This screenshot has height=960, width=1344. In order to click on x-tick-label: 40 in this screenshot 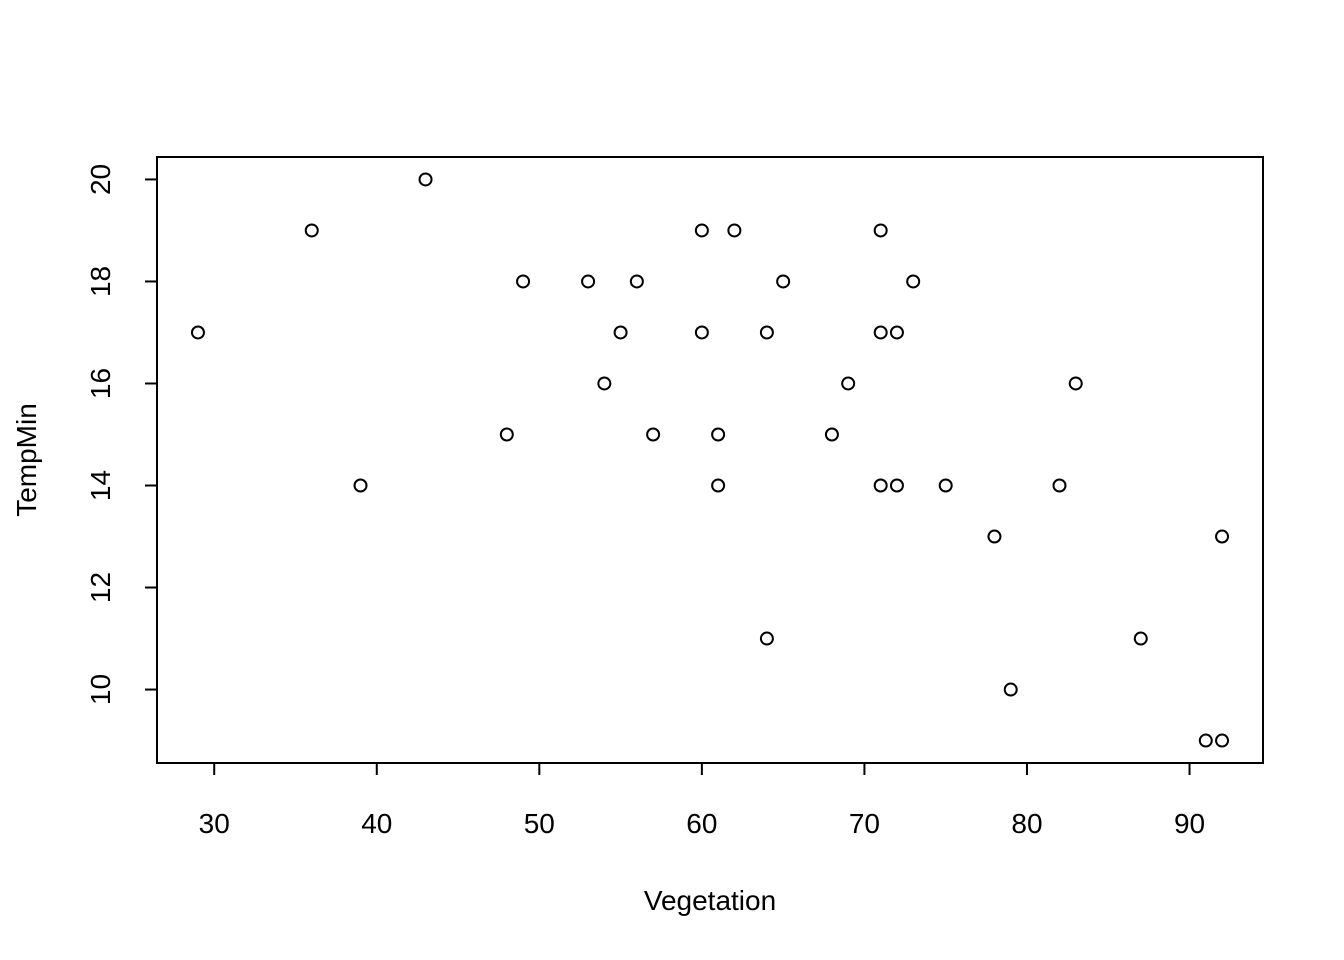, I will do `click(376, 823)`.